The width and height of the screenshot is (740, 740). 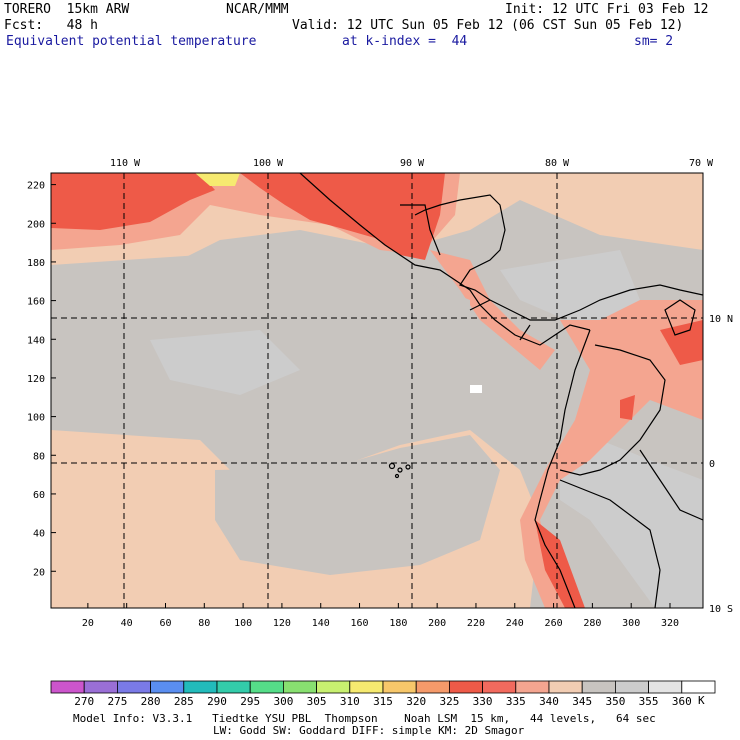 I want to click on shade-350-355-south-america, so click(x=631, y=524).